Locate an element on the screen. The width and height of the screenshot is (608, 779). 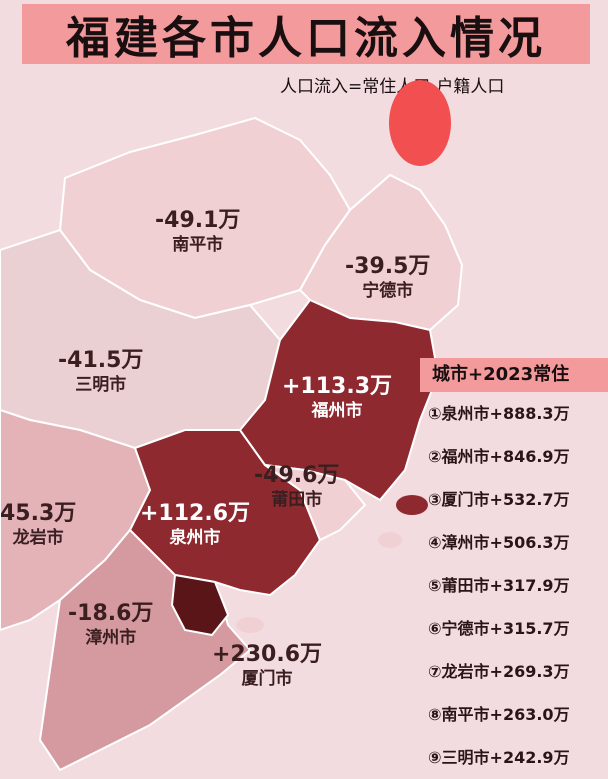
region-putian is located at coordinates (315, 503).